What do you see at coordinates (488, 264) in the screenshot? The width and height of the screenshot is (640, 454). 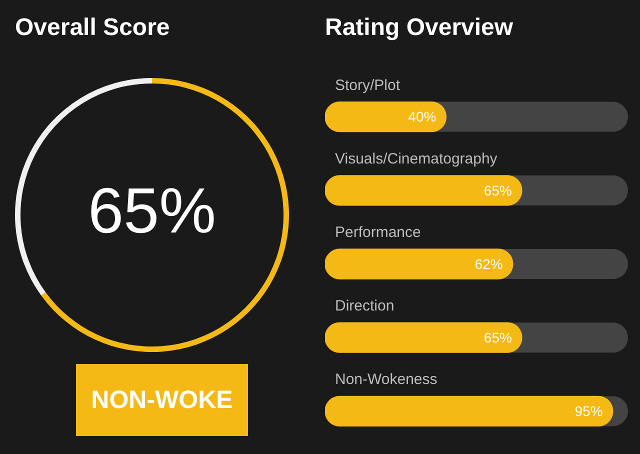 I see `data-label: 62%` at bounding box center [488, 264].